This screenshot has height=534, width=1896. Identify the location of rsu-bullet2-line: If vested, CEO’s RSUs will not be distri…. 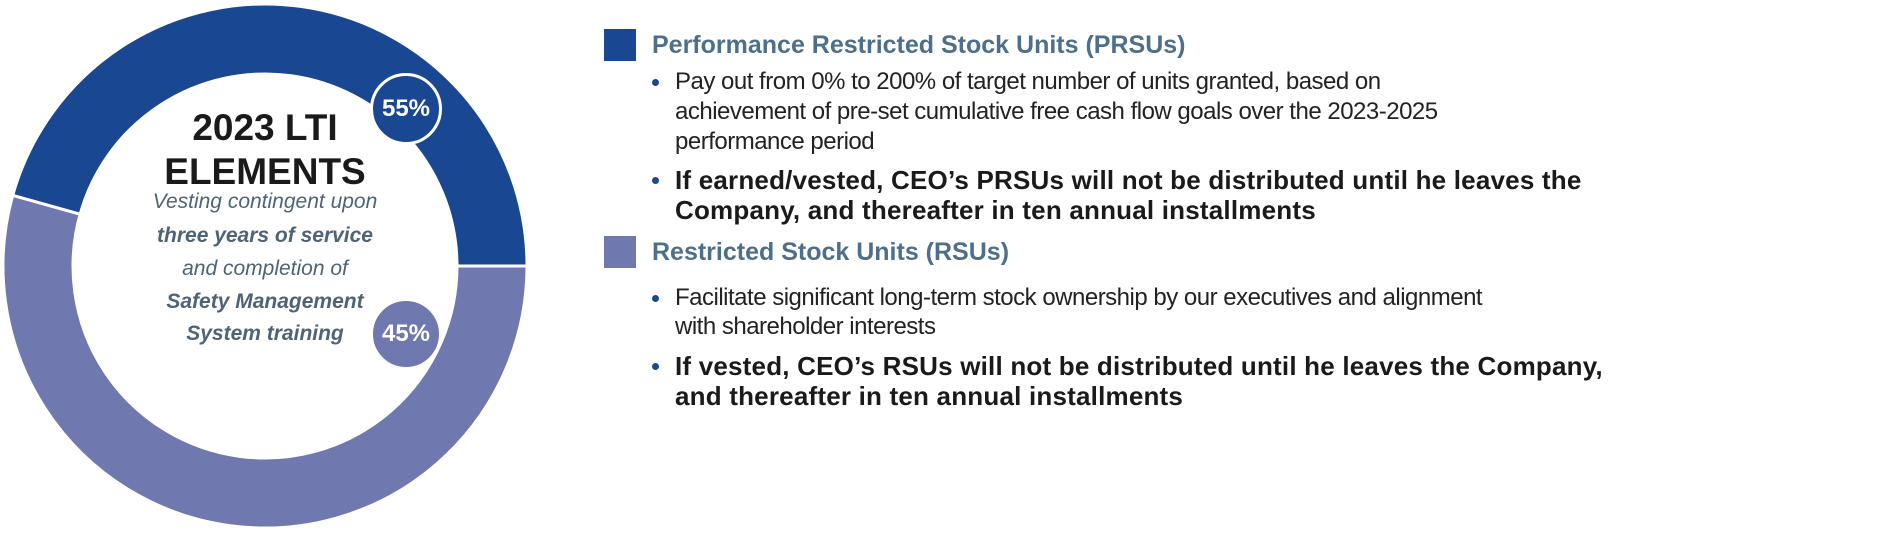
(1139, 366).